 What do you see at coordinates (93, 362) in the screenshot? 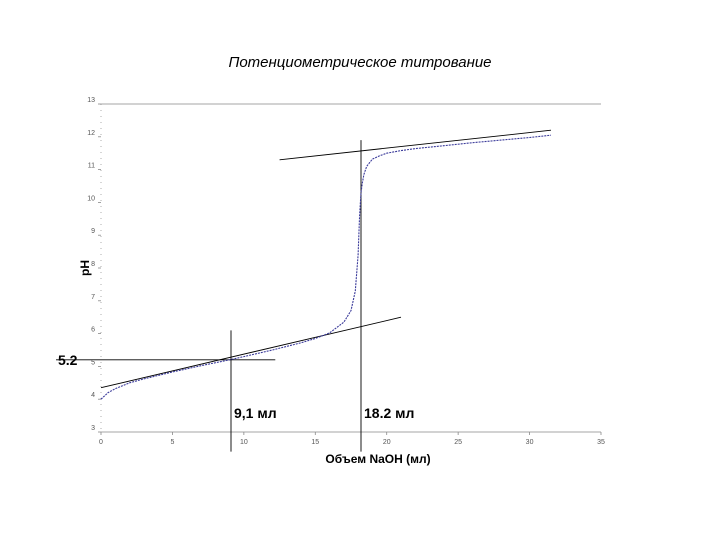
I see `y-tick-label: 5` at bounding box center [93, 362].